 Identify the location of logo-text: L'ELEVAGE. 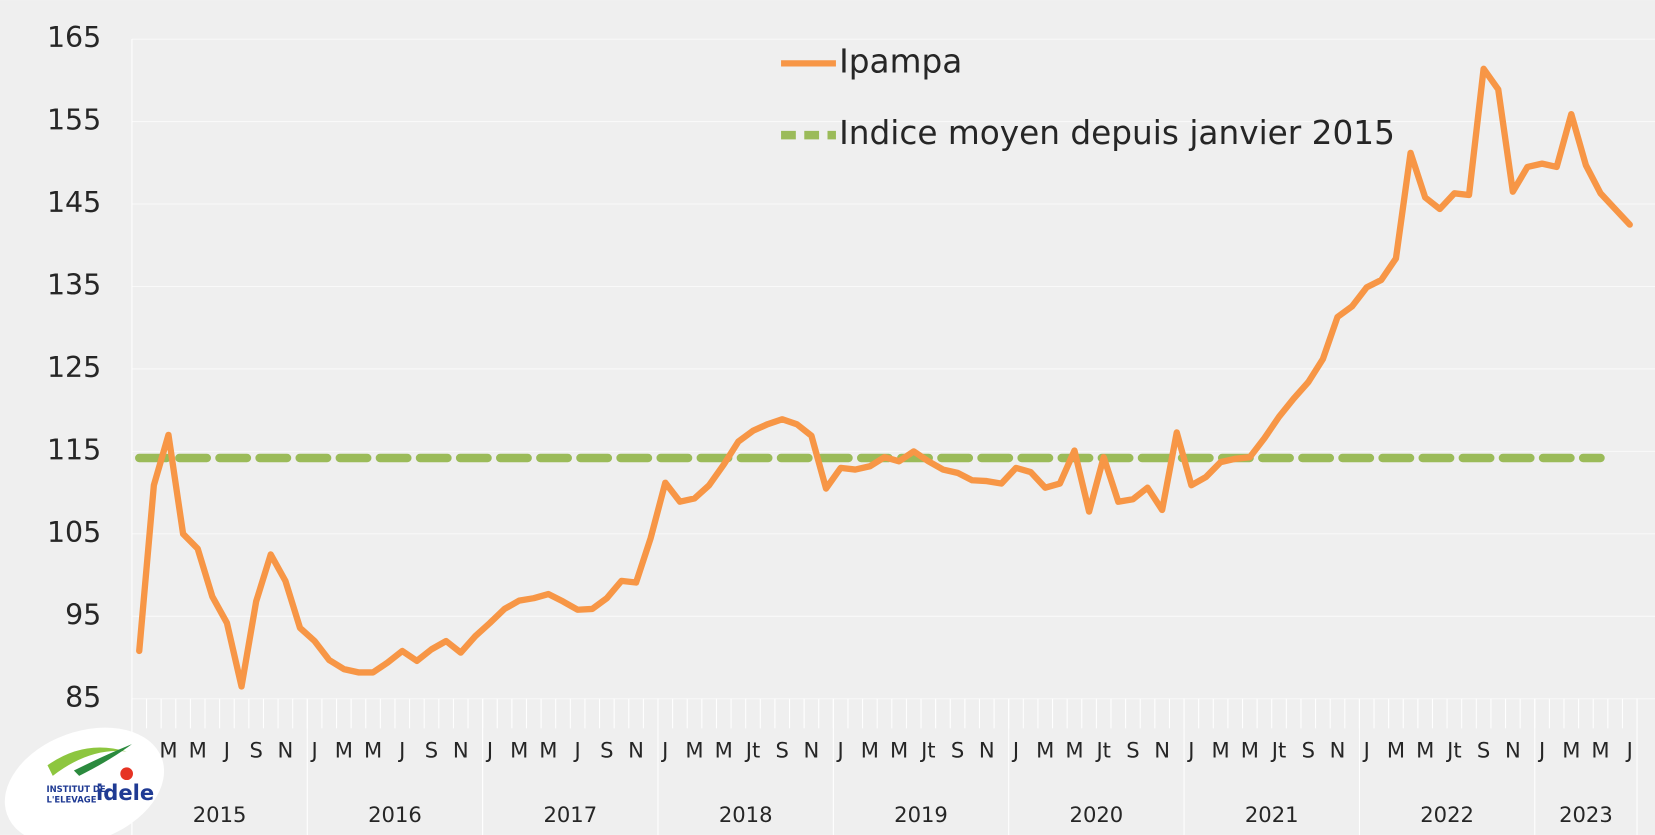
(71, 800).